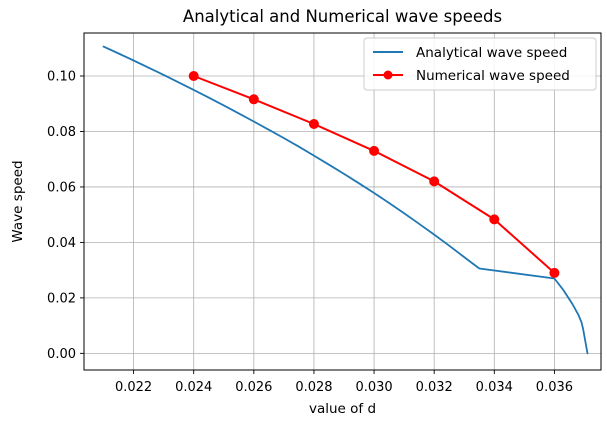  I want to click on x-tick-label: 0.030, so click(373, 387).